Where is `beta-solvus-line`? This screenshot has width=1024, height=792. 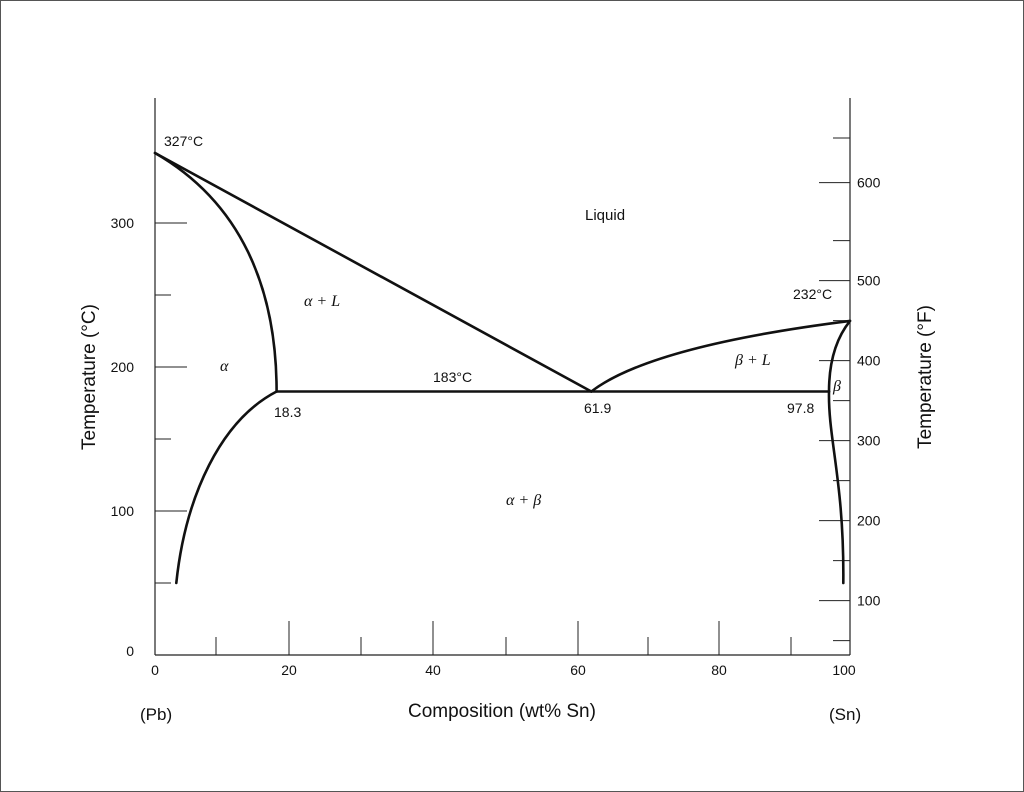
beta-solvus-line is located at coordinates (836, 487).